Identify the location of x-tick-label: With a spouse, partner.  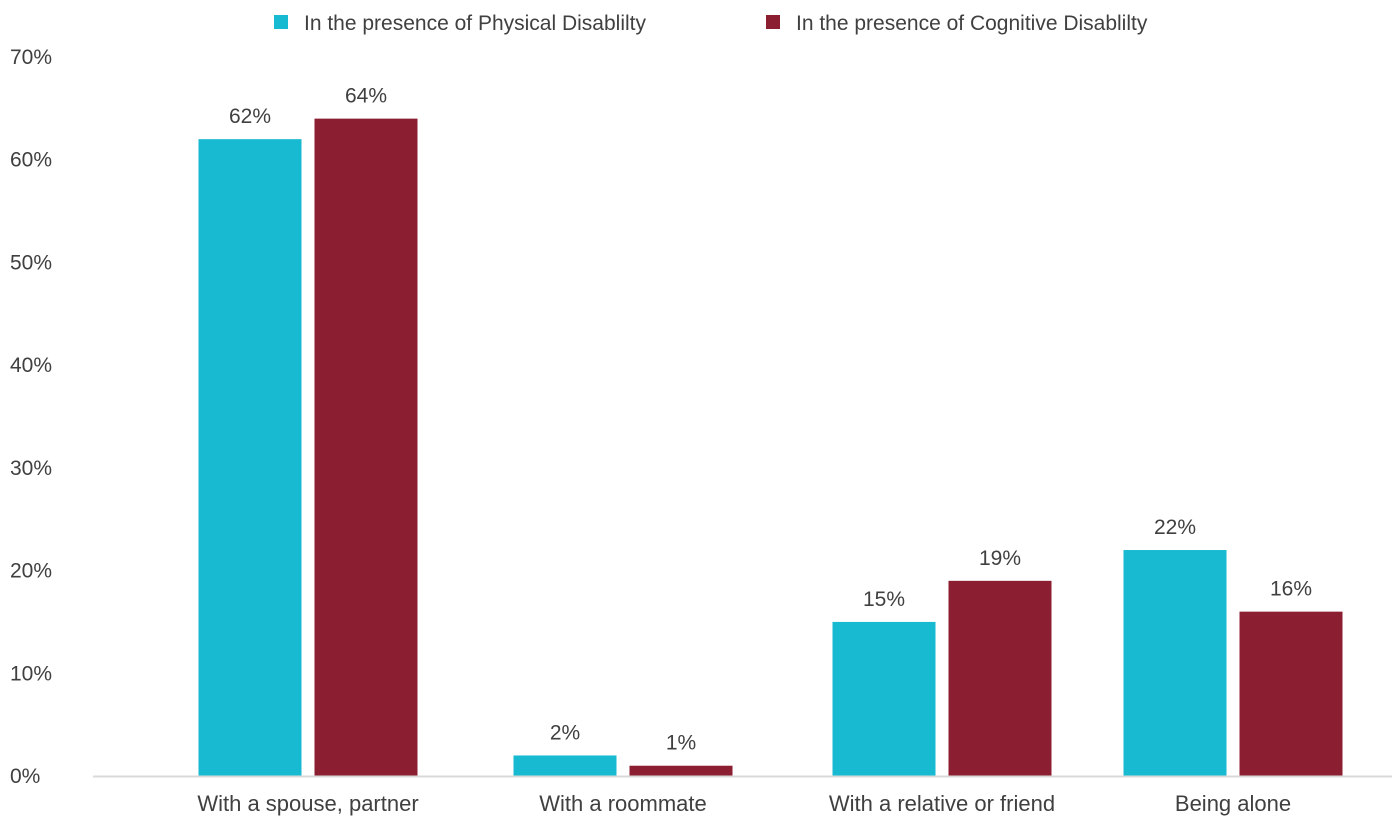
(307, 803).